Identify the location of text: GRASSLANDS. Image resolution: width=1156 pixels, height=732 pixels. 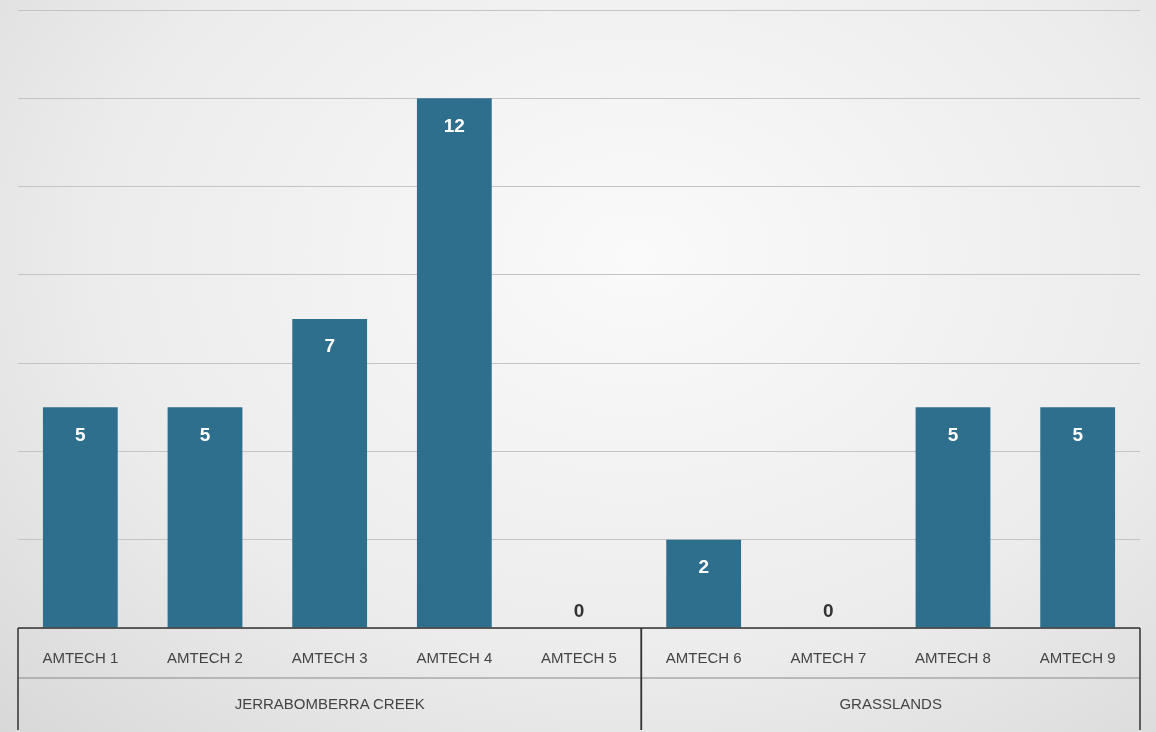
(890, 704).